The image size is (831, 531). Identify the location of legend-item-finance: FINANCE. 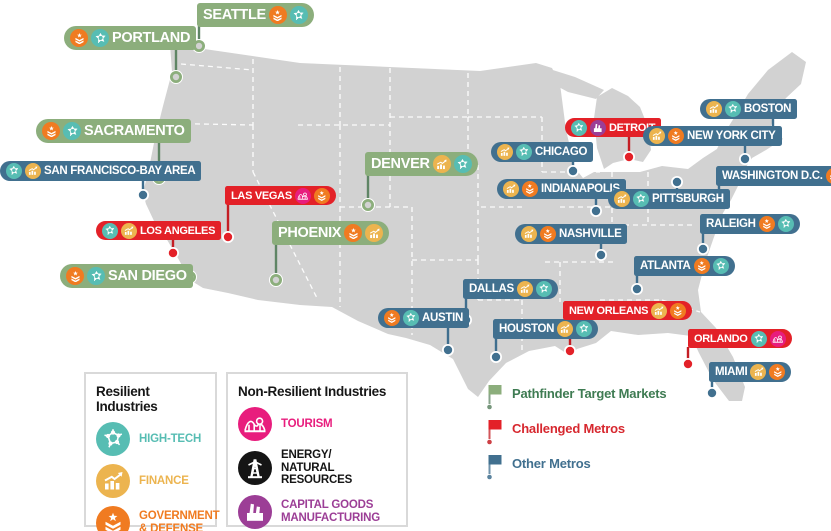
(150, 481).